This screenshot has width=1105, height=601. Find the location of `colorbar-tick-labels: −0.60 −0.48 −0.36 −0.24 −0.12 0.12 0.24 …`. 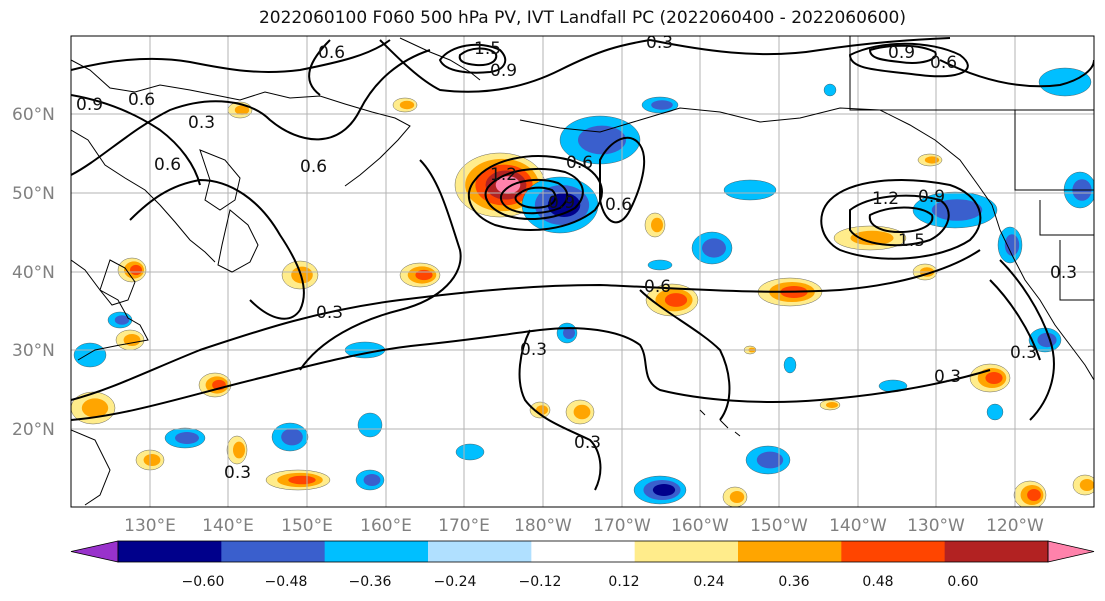

colorbar-tick-labels: −0.60 −0.48 −0.36 −0.24 −0.12 0.12 0.24 … is located at coordinates (580, 582).